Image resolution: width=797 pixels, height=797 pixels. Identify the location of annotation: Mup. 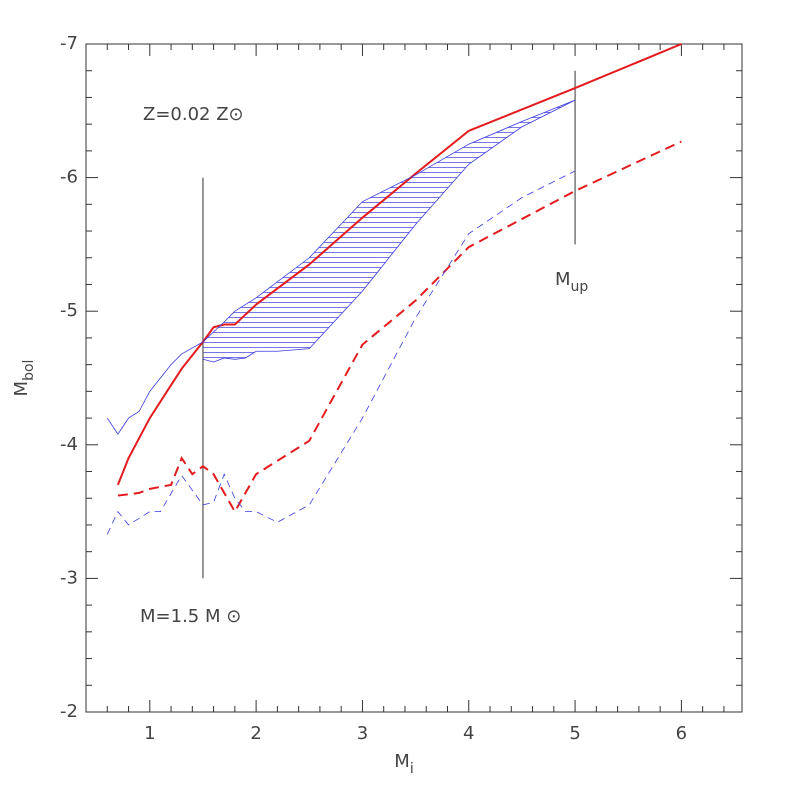
(571, 282).